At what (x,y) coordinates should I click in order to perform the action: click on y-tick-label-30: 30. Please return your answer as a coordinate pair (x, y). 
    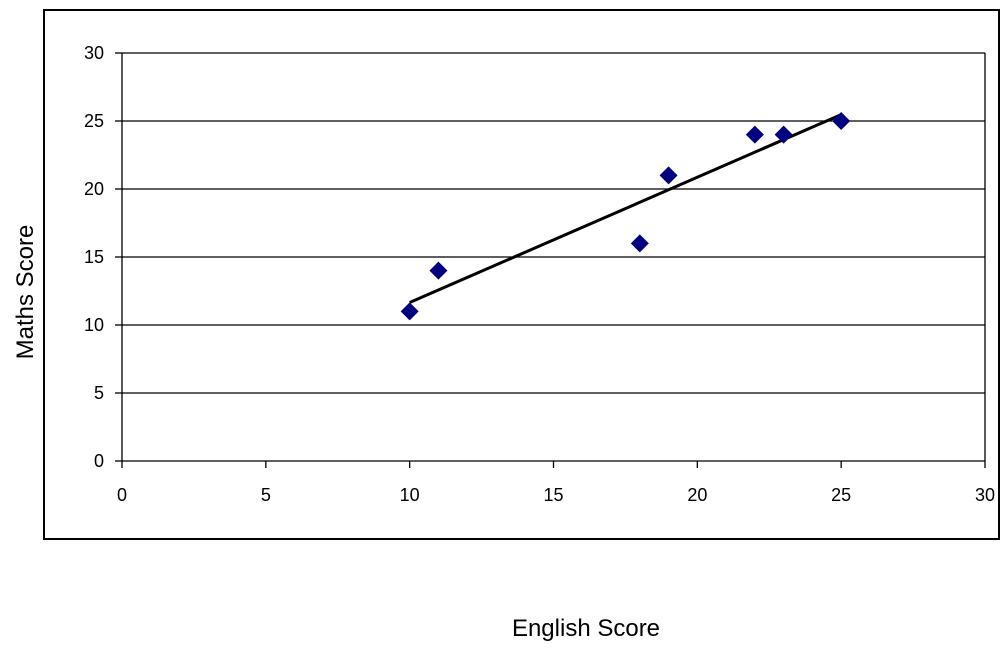
    Looking at the image, I should click on (94, 53).